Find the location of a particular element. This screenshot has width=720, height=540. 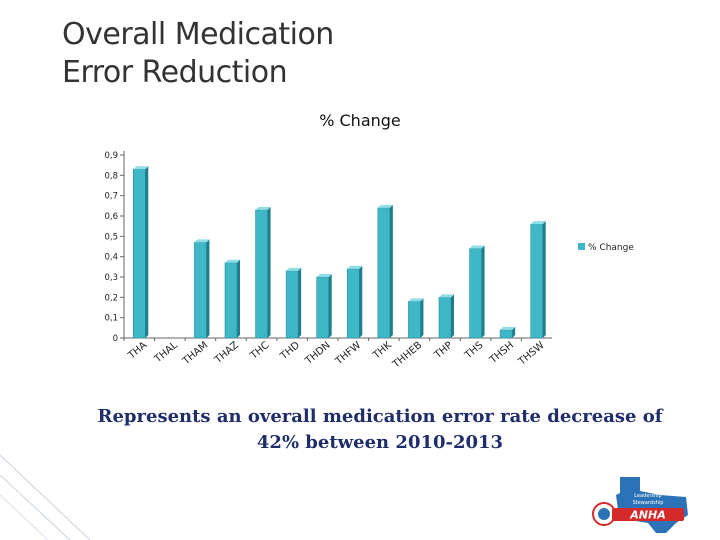

bar-thp is located at coordinates (446, 316).